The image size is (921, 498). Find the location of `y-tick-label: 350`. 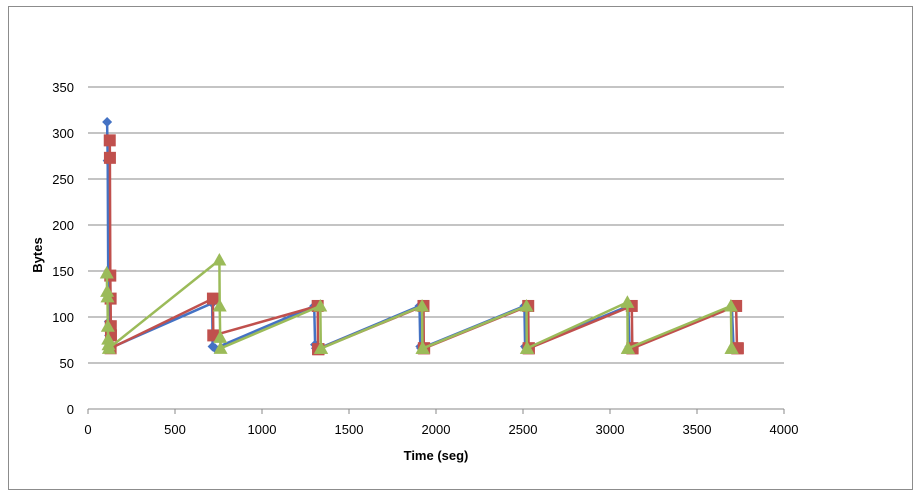

y-tick-label: 350 is located at coordinates (63, 87).